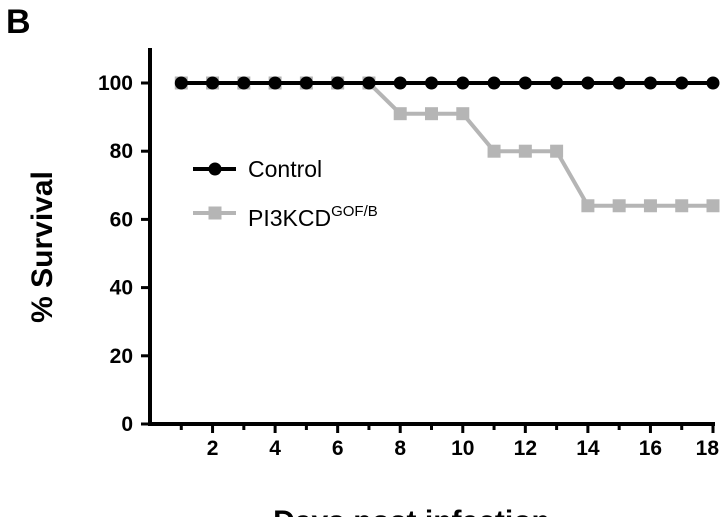 This screenshot has height=517, width=727. What do you see at coordinates (121, 219) in the screenshot?
I see `y-tick-label-60: 60` at bounding box center [121, 219].